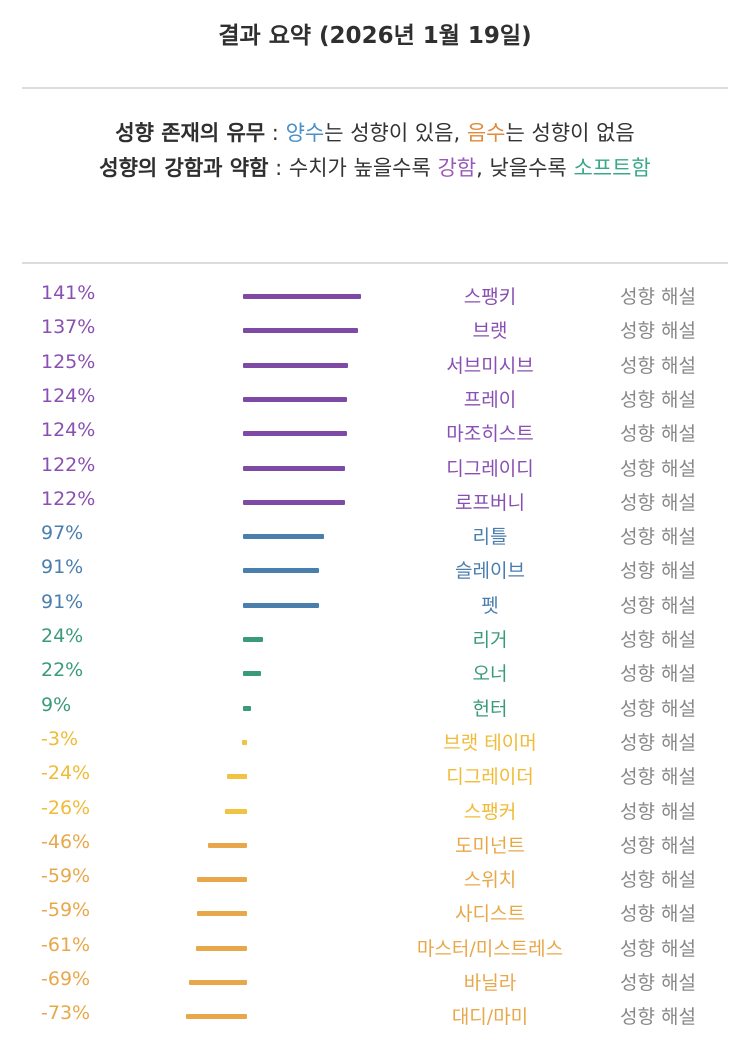 The image size is (750, 1057). Describe the element at coordinates (490, 399) in the screenshot. I see `category-label: 프레이` at that location.